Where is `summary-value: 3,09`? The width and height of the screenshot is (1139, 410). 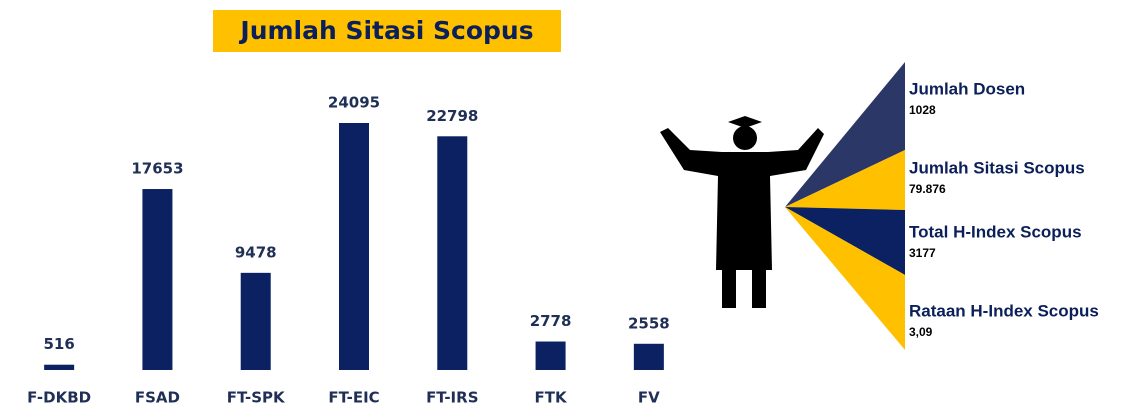
summary-value: 3,09 is located at coordinates (921, 332).